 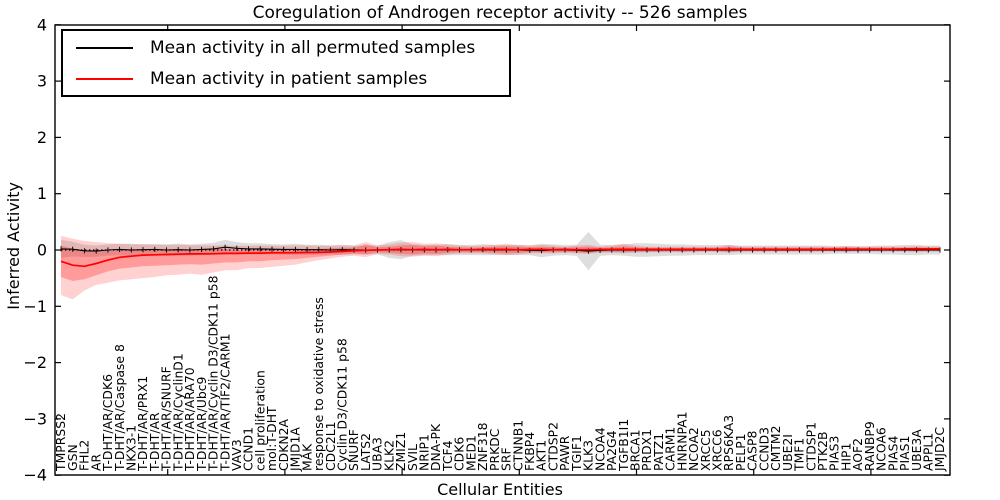 What do you see at coordinates (857, 454) in the screenshot?
I see `x-tick-label: AOF2` at bounding box center [857, 454].